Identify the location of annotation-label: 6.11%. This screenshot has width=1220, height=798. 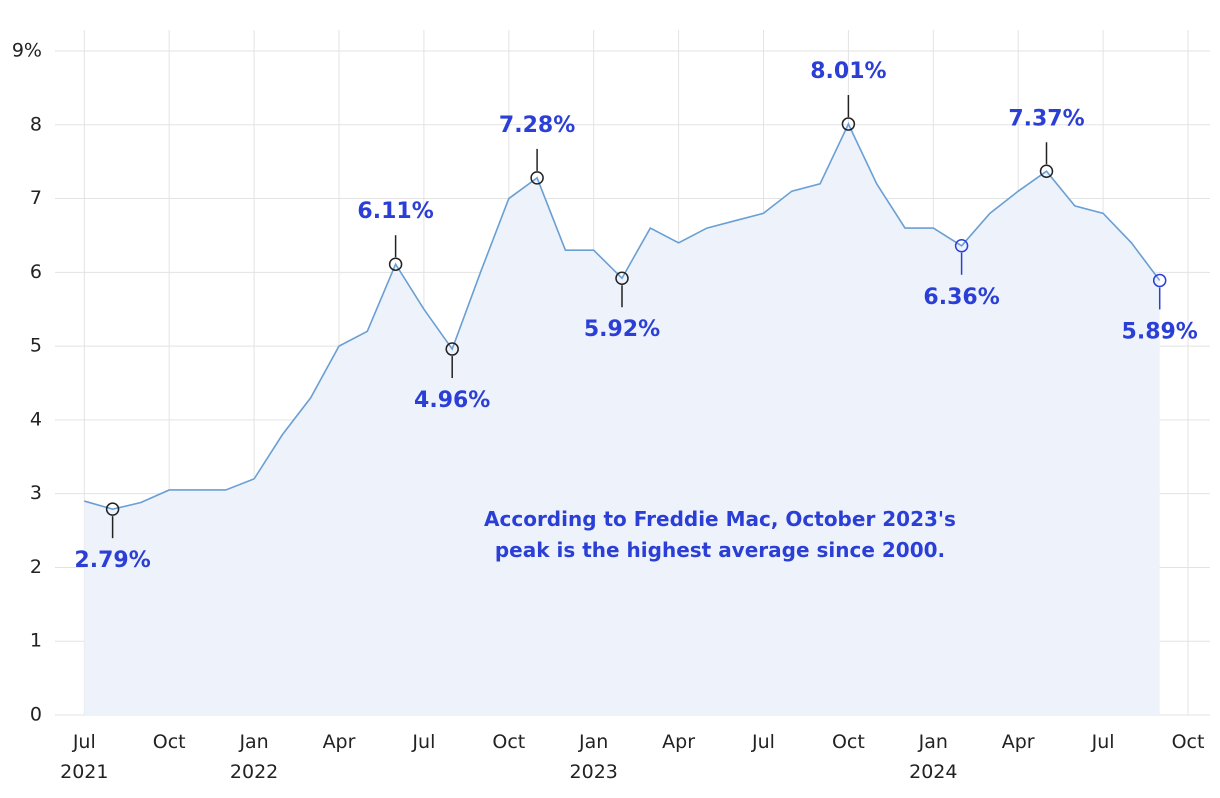
(395, 211).